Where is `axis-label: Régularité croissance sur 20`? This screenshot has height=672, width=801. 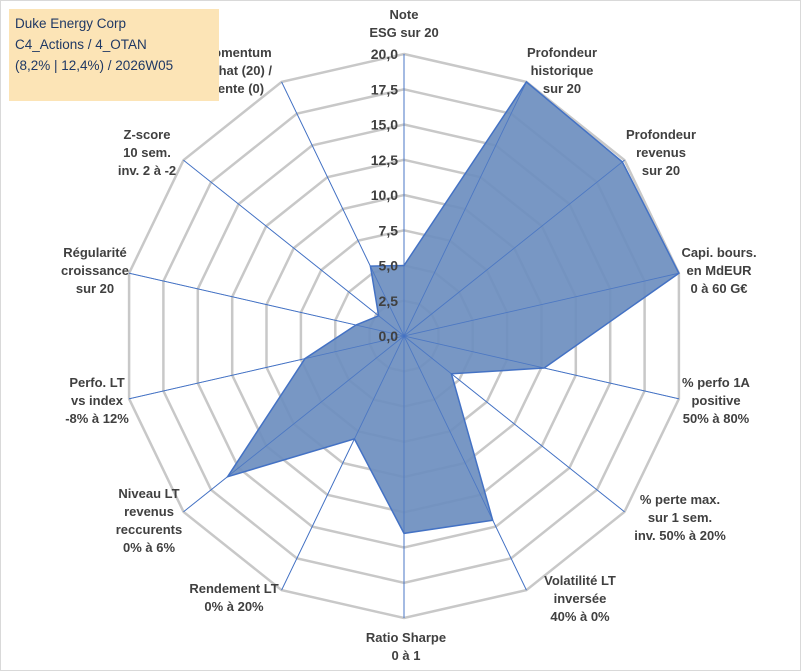
axis-label: Régularité croissance sur 20 is located at coordinates (95, 270).